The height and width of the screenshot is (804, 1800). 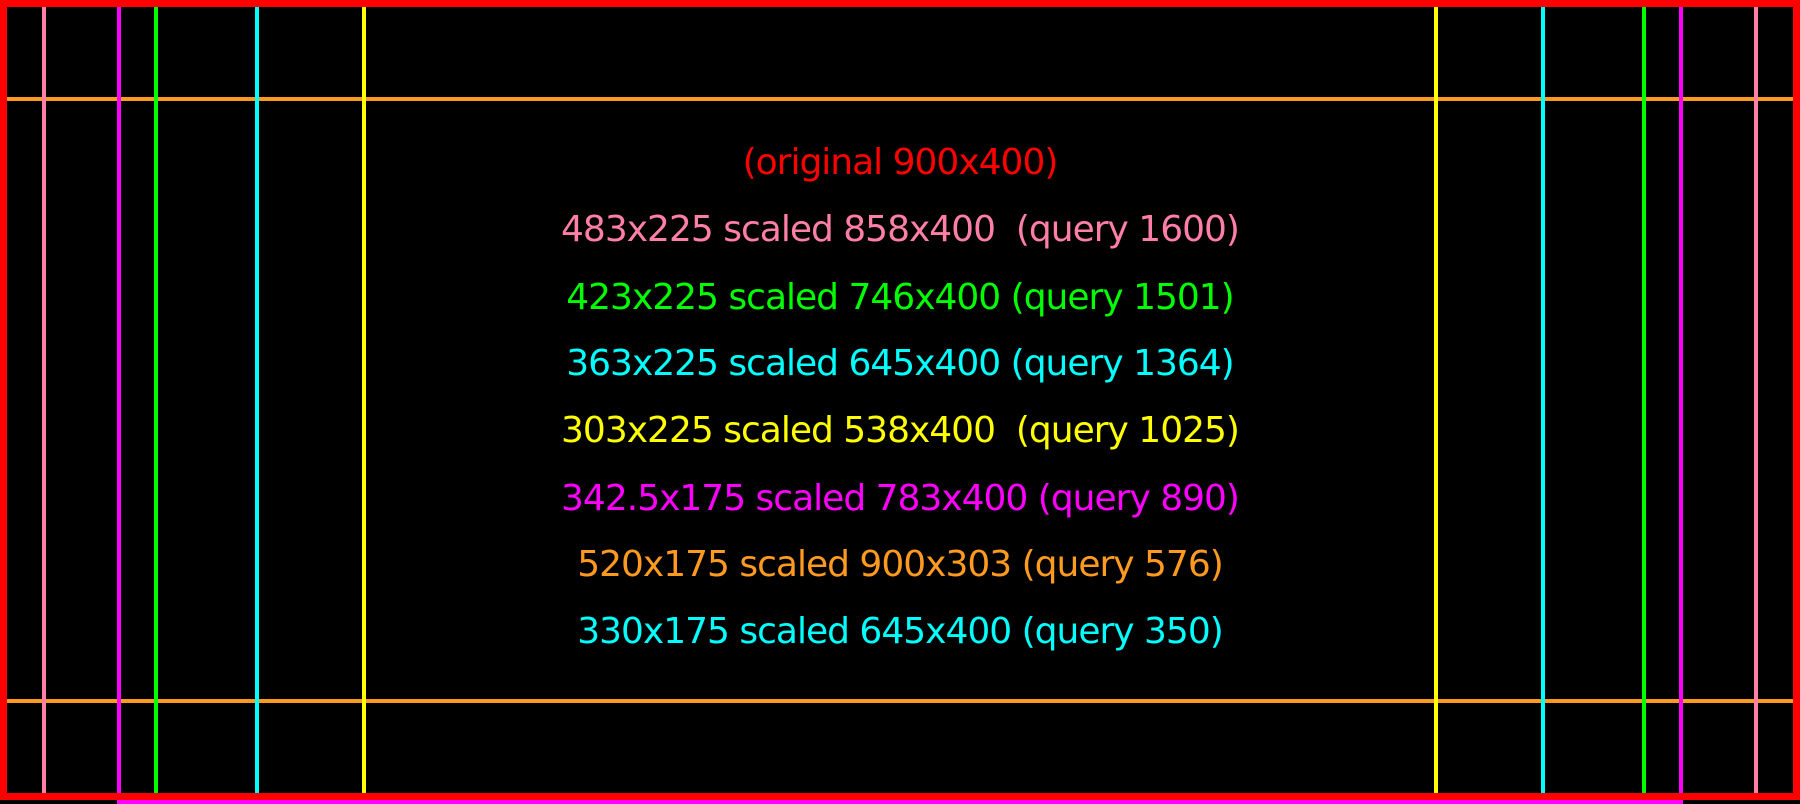 What do you see at coordinates (900, 498) in the screenshot?
I see `label-query-890: 342.5x175 scaled 783x400 (query 890)` at bounding box center [900, 498].